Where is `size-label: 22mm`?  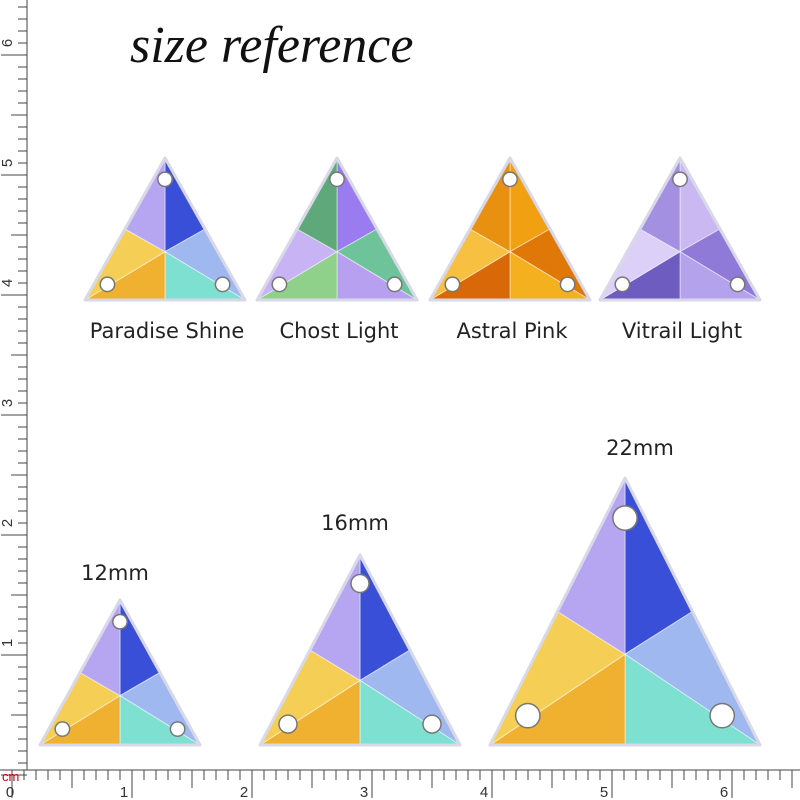
size-label: 22mm is located at coordinates (640, 448).